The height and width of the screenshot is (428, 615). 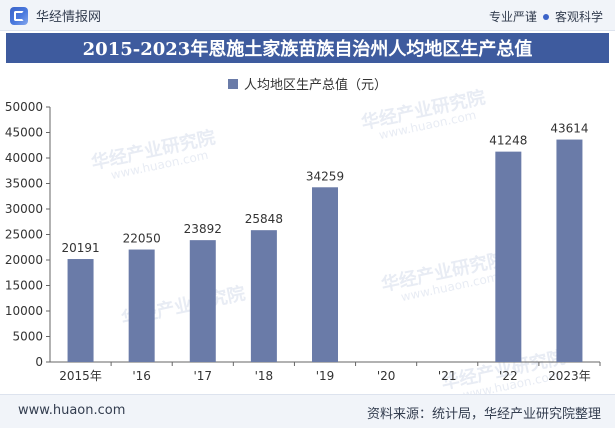 What do you see at coordinates (72, 410) in the screenshot?
I see `footer-url: www.huaon.com` at bounding box center [72, 410].